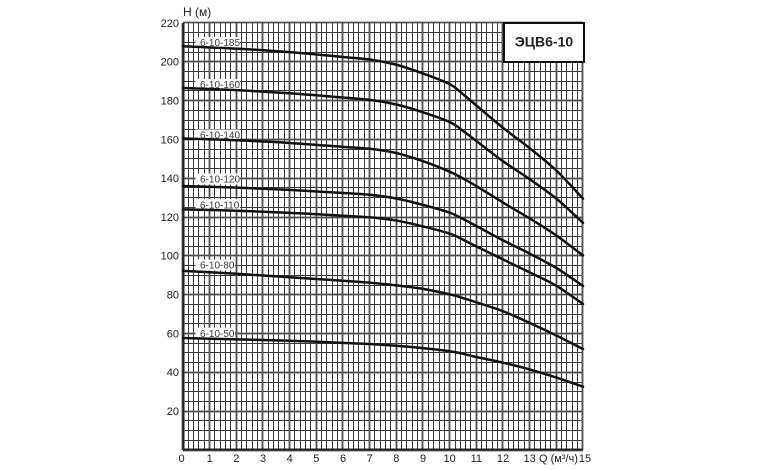 This screenshot has width=763, height=470. What do you see at coordinates (558, 459) in the screenshot?
I see `svg-text: Q (м³/ч)` at bounding box center [558, 459].